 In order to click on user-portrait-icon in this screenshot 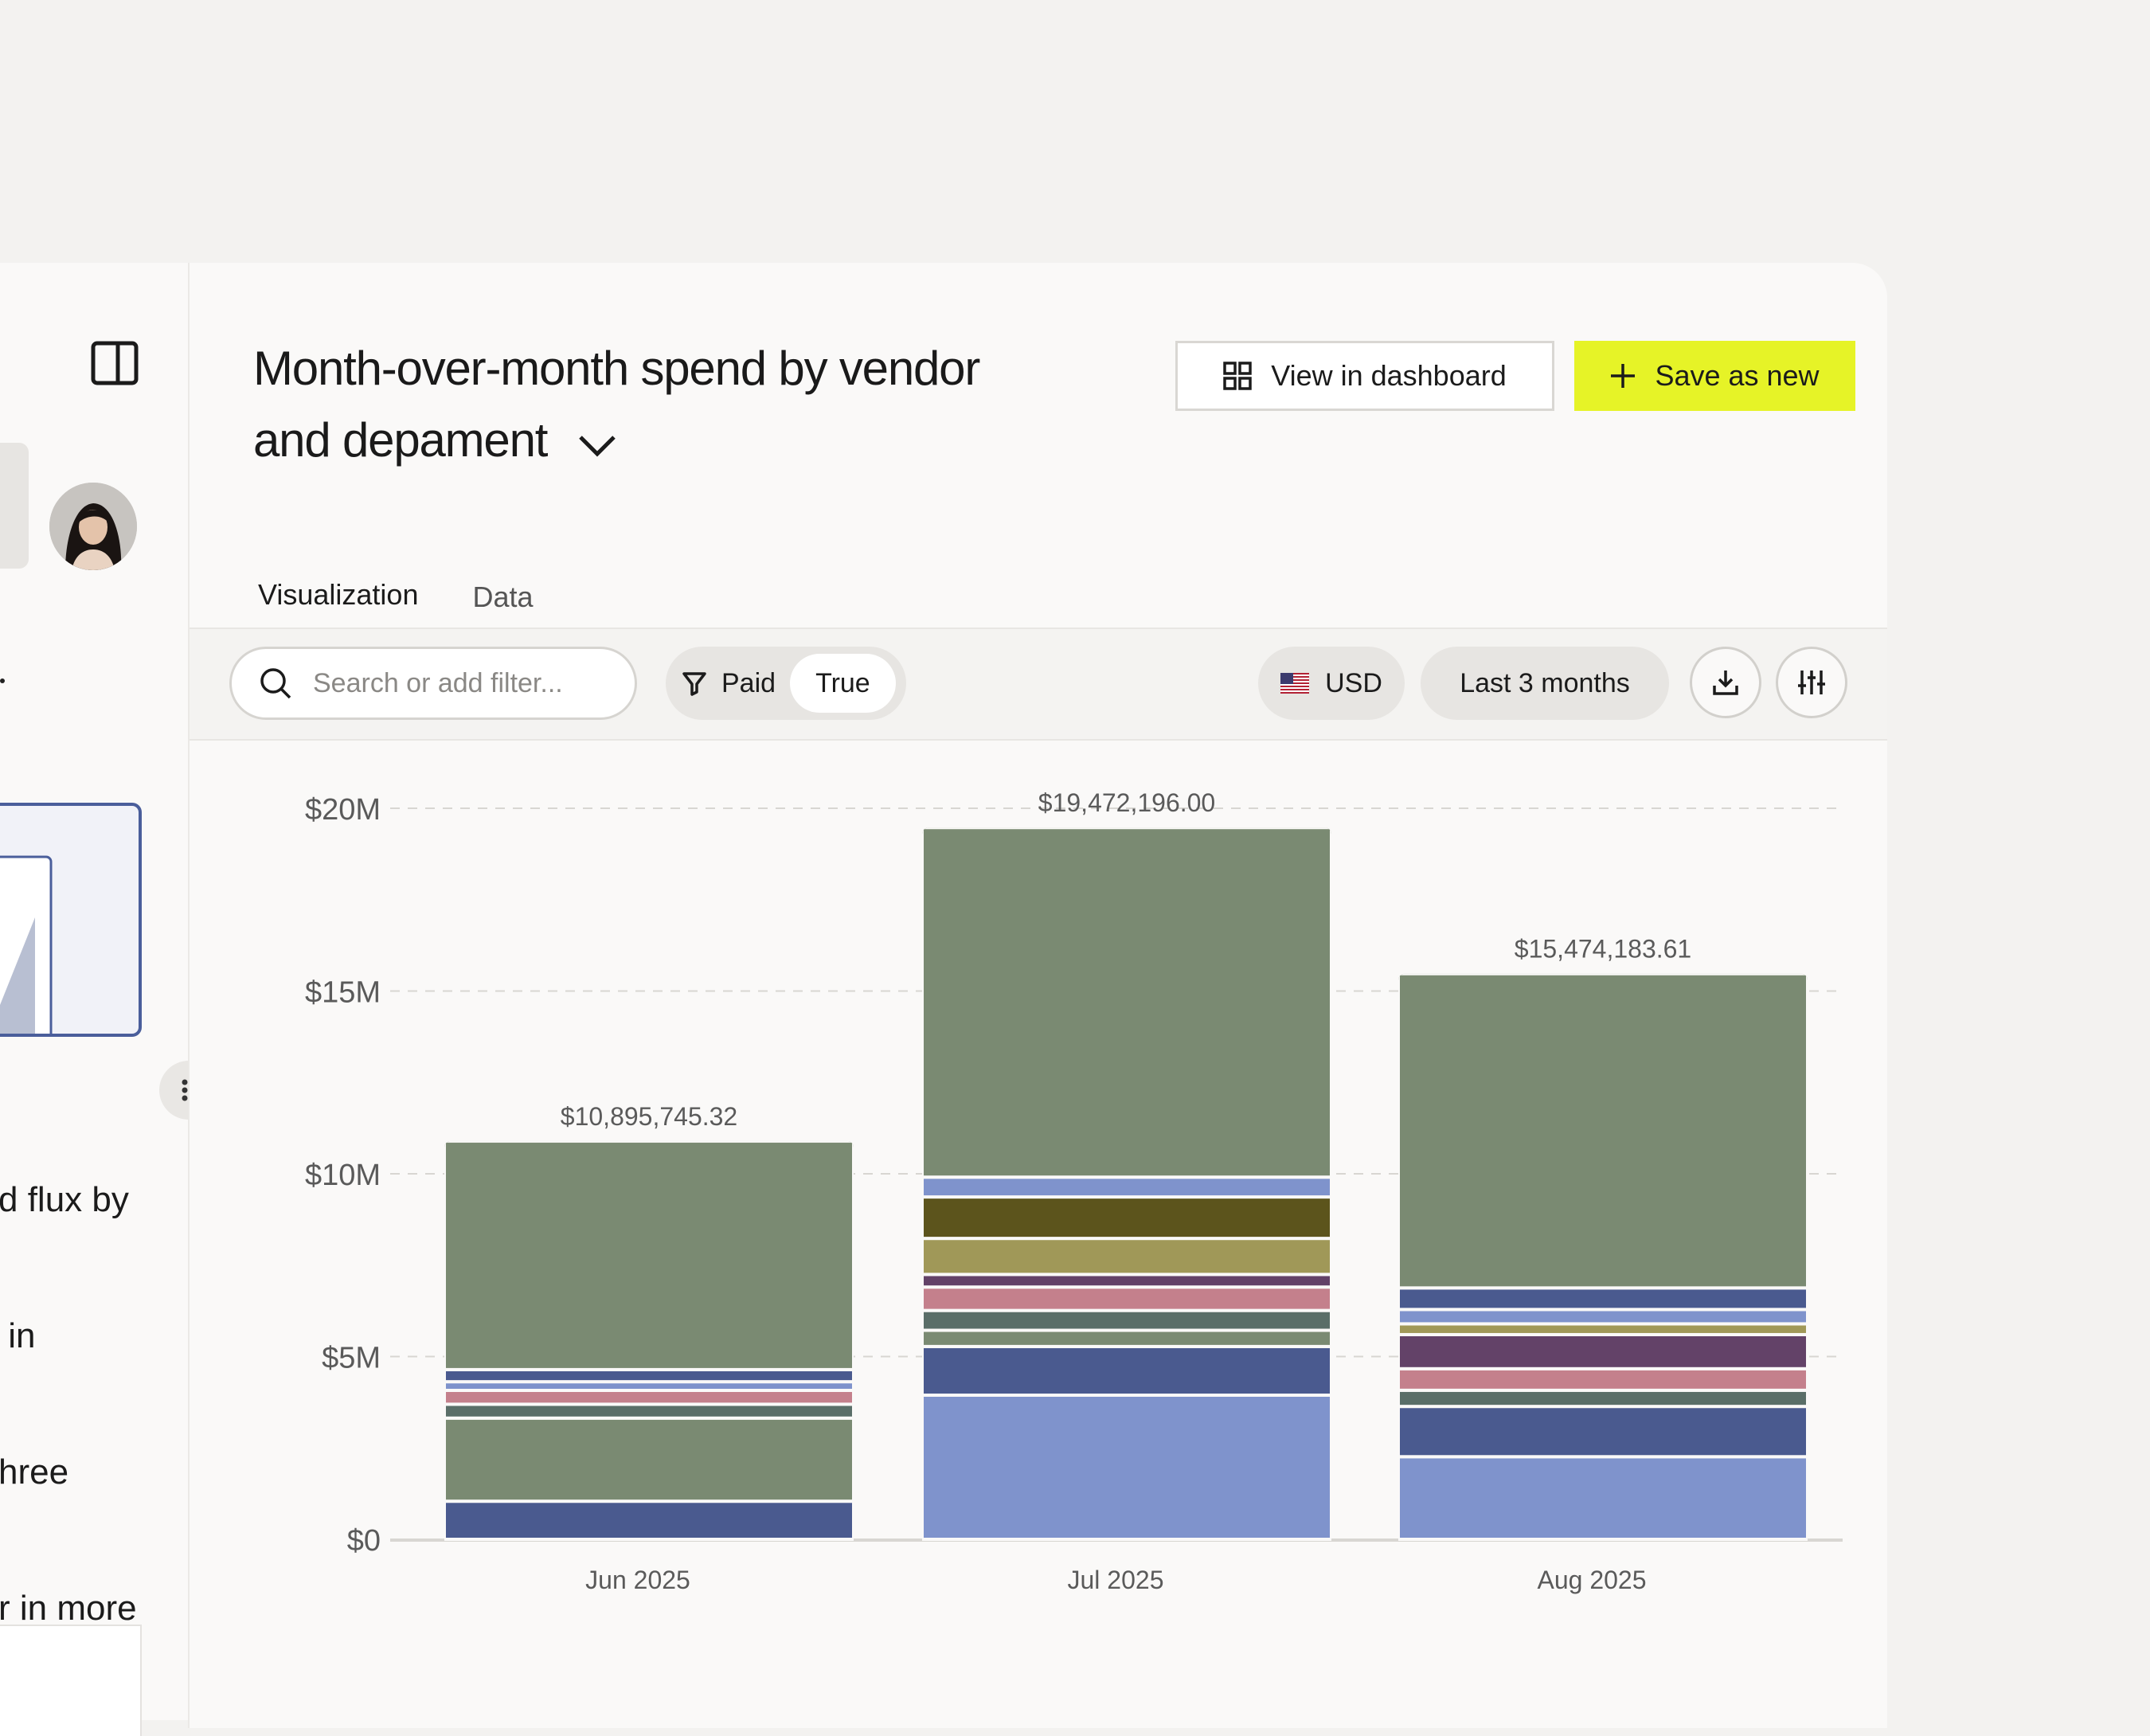, I will do `click(93, 526)`.